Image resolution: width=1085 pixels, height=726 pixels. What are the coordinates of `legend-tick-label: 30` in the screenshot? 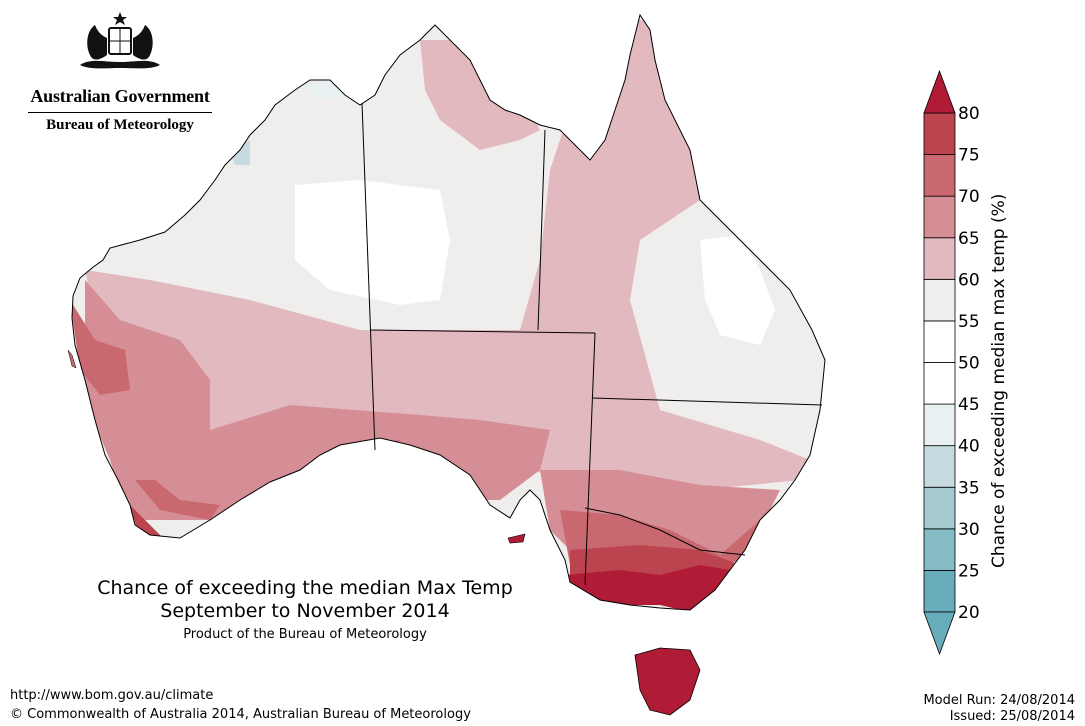 It's located at (969, 530).